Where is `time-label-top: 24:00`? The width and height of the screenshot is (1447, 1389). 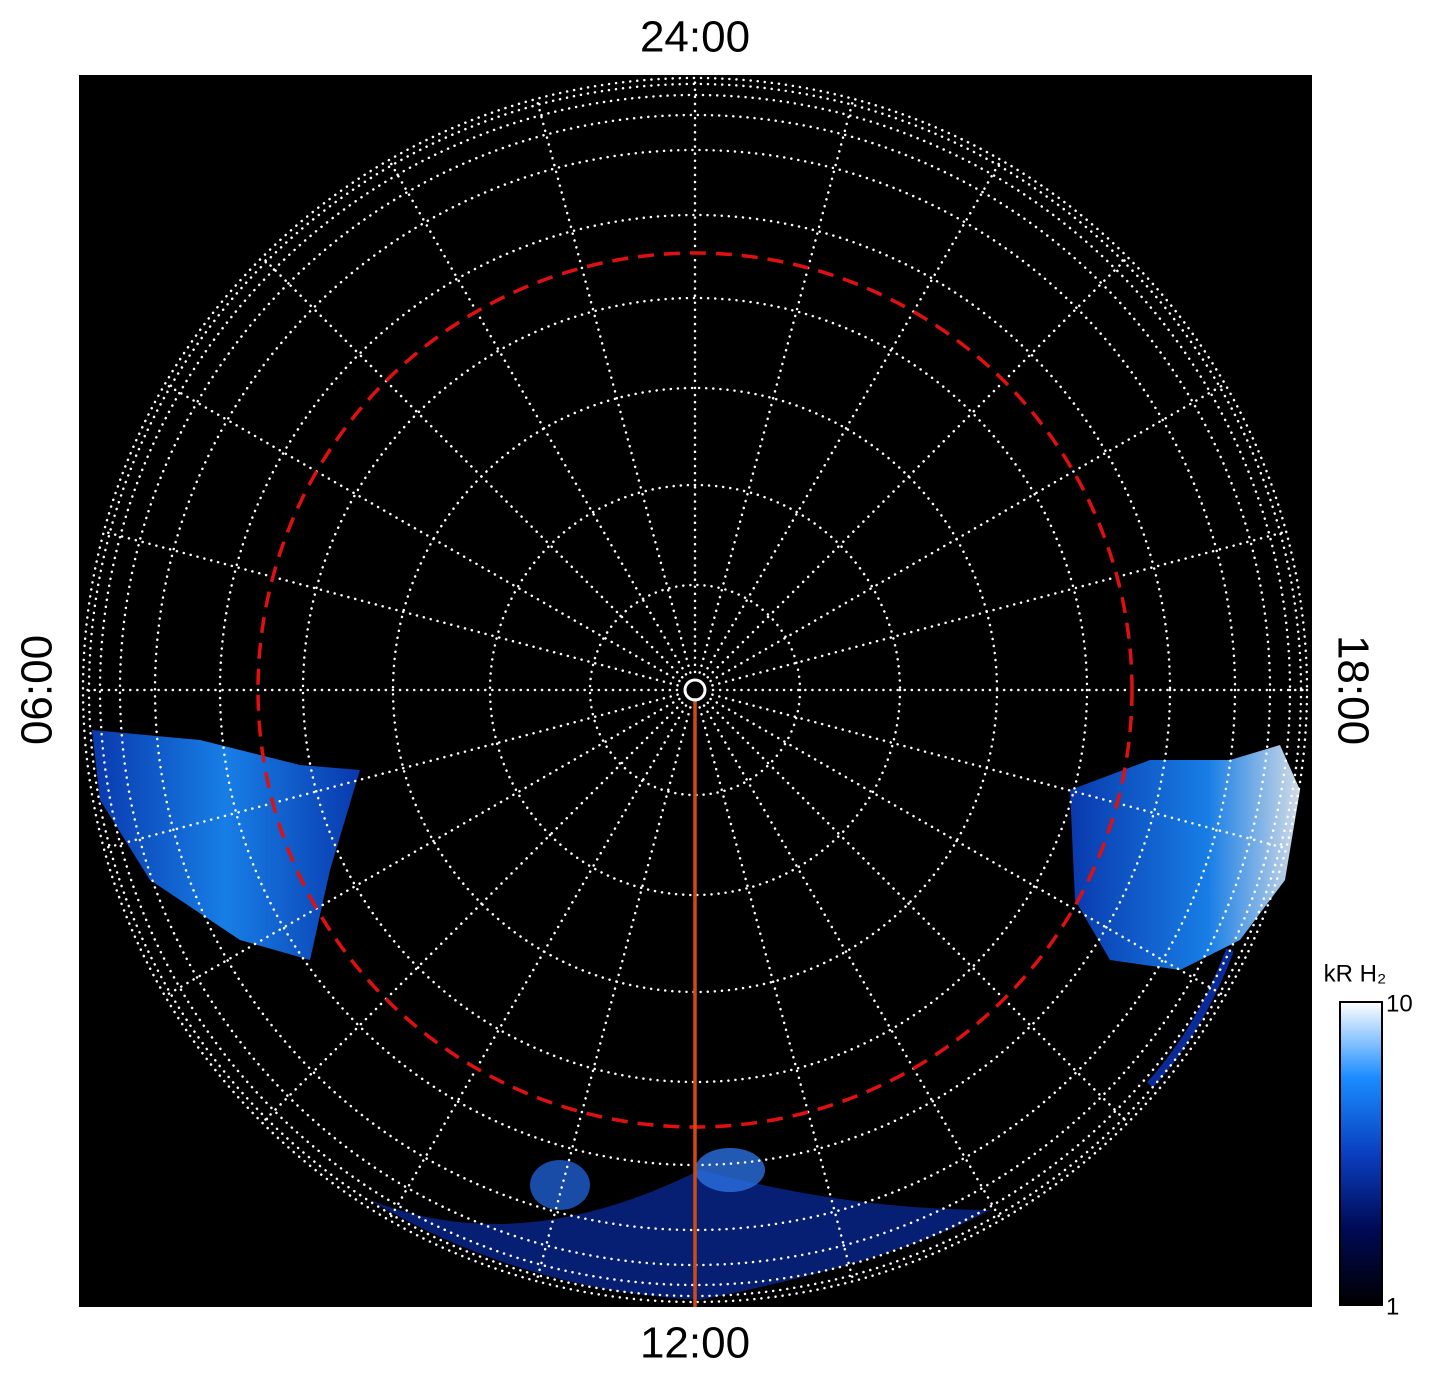 time-label-top: 24:00 is located at coordinates (695, 37).